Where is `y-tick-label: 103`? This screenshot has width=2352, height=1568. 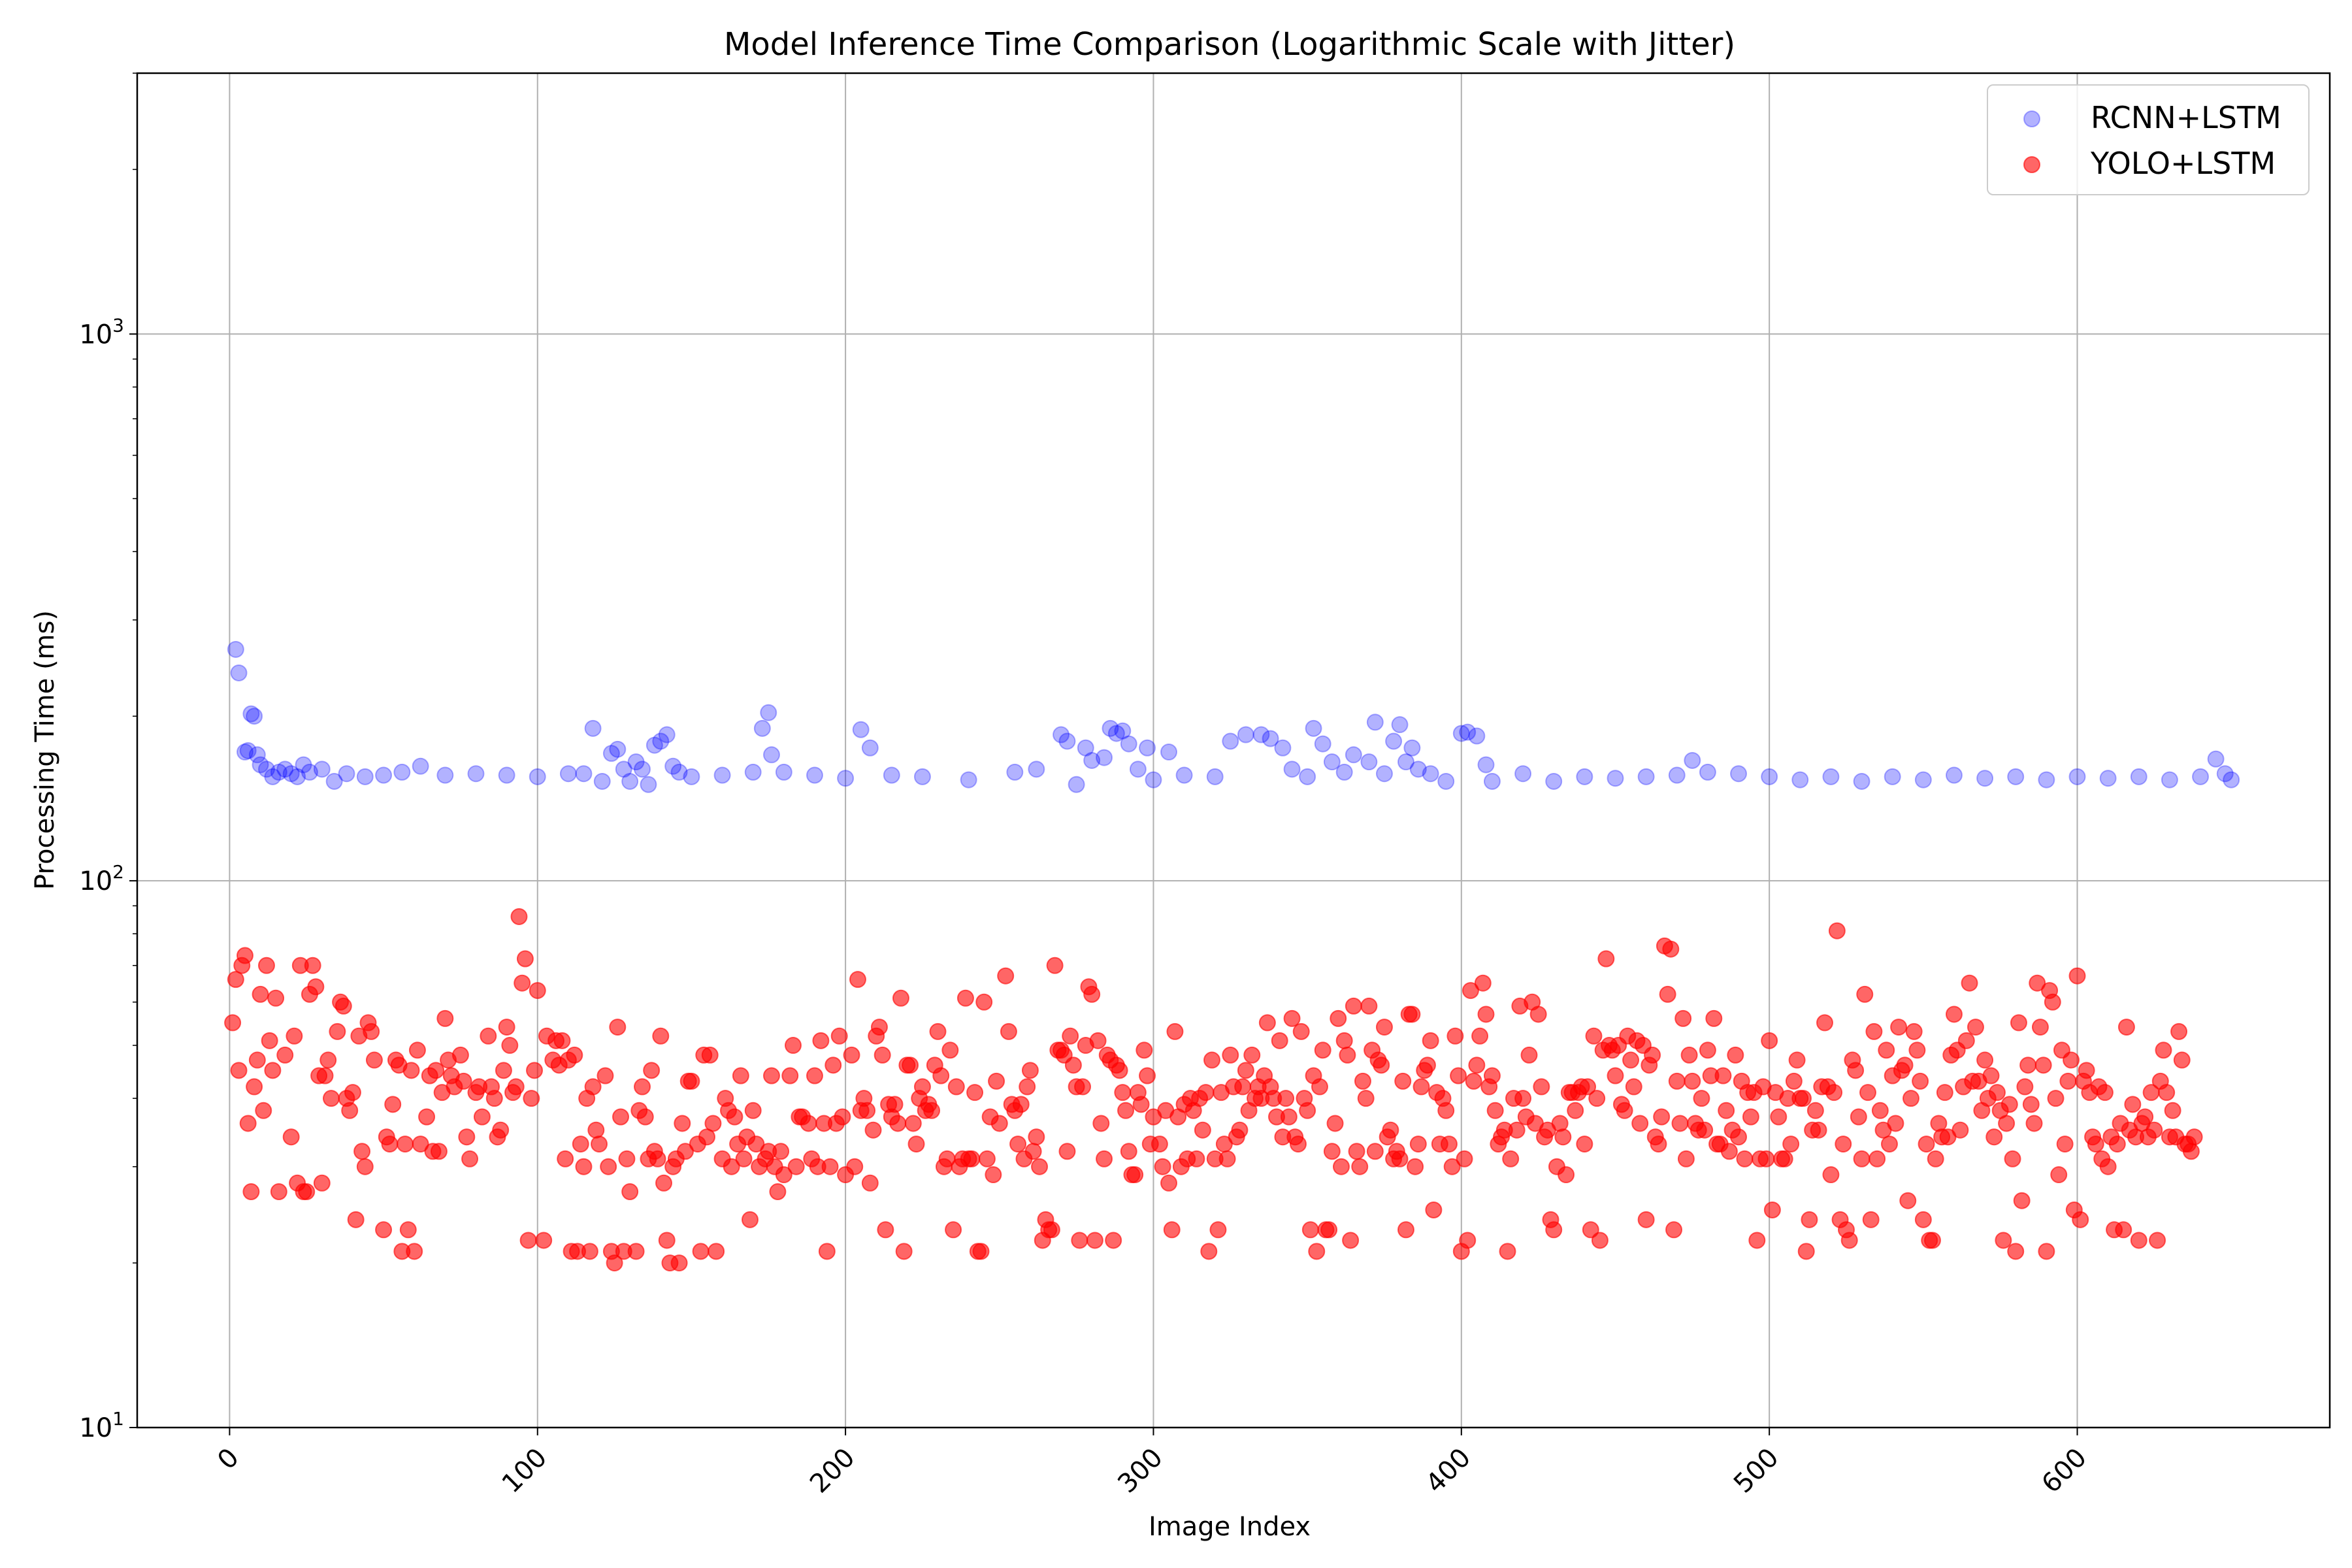 y-tick-label: 103 is located at coordinates (101, 332).